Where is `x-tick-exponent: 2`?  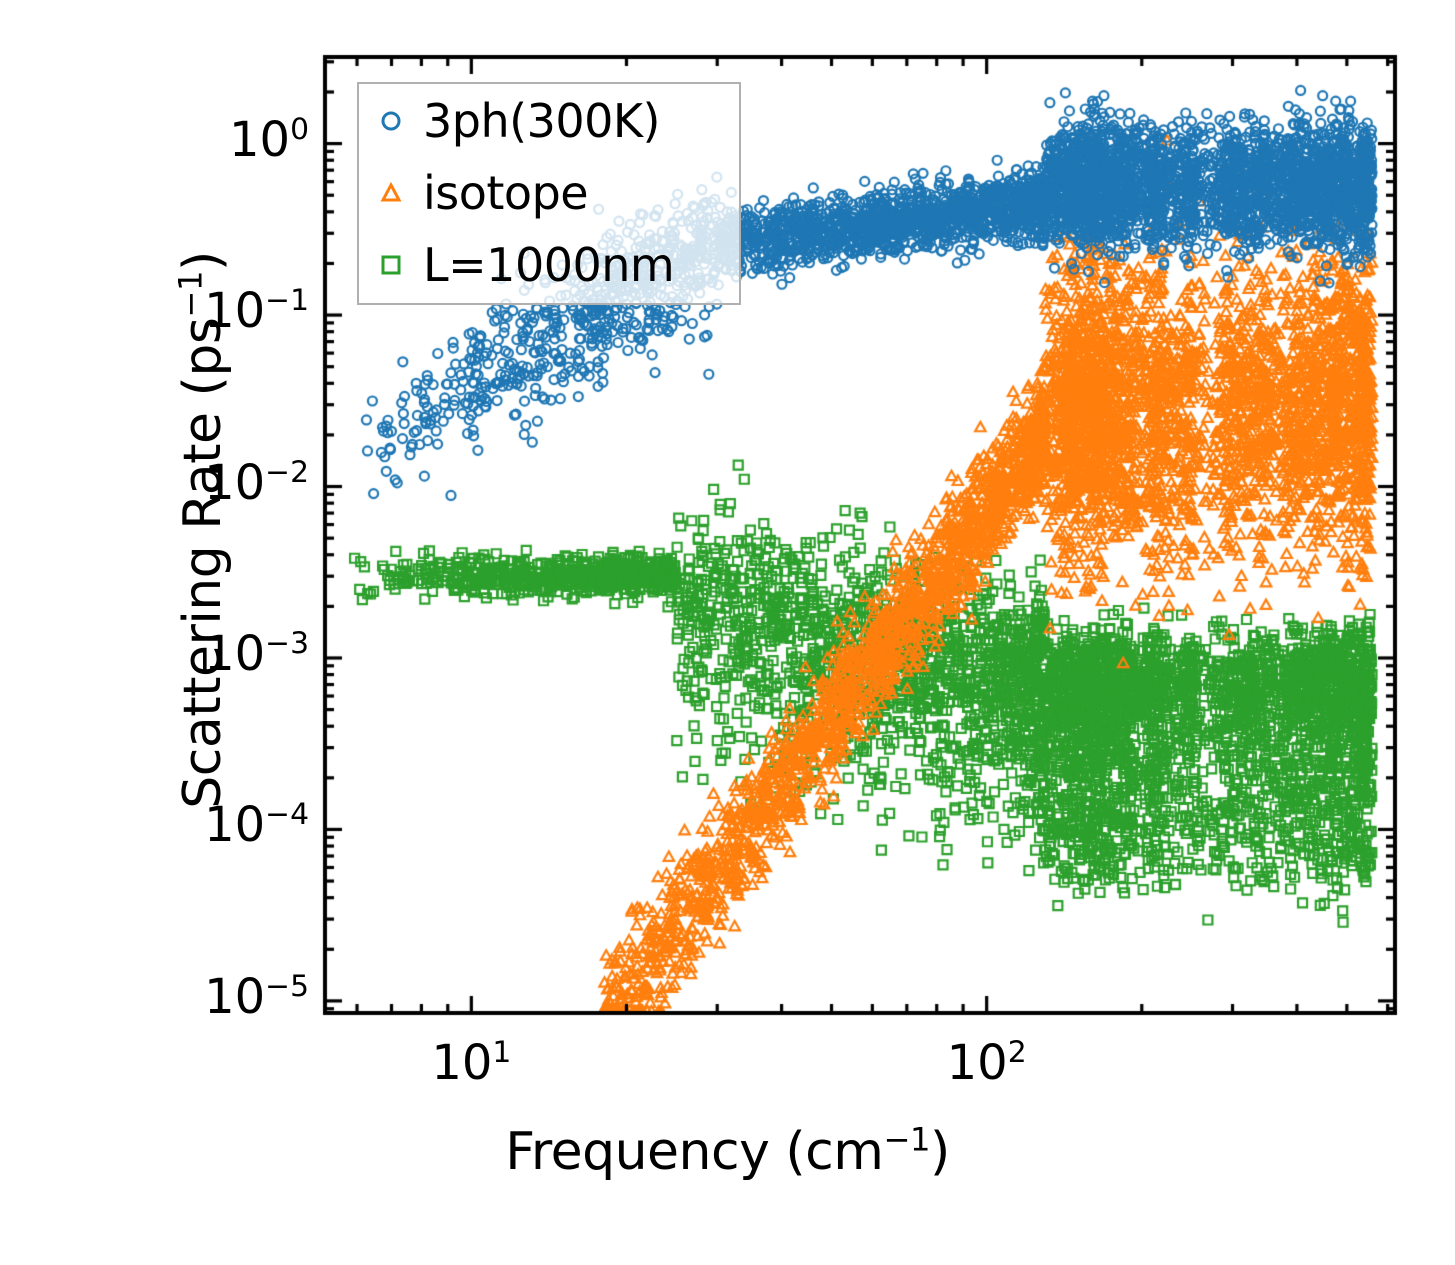 x-tick-exponent: 2 is located at coordinates (1017, 1052).